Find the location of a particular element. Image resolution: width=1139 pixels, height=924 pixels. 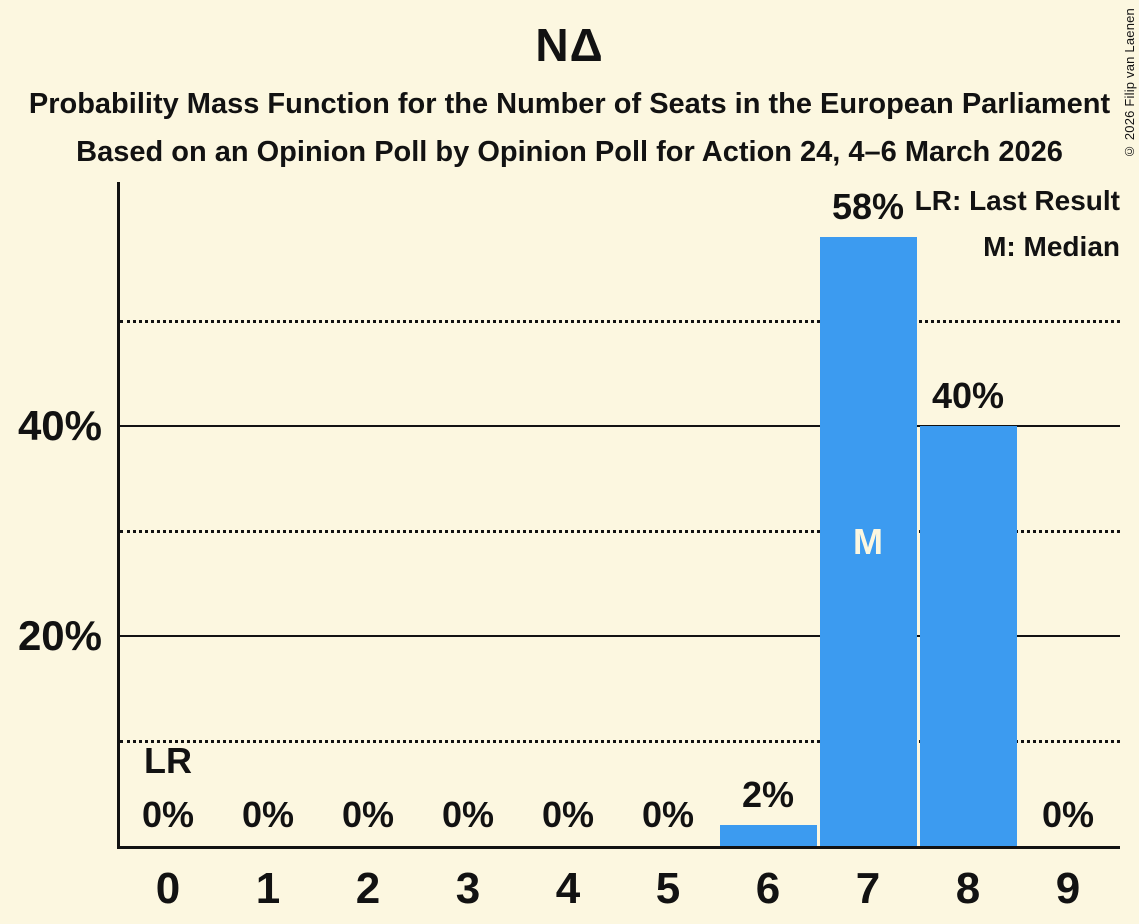

copyright-note: © 2026 Filip van Laenen is located at coordinates (1129, 84).